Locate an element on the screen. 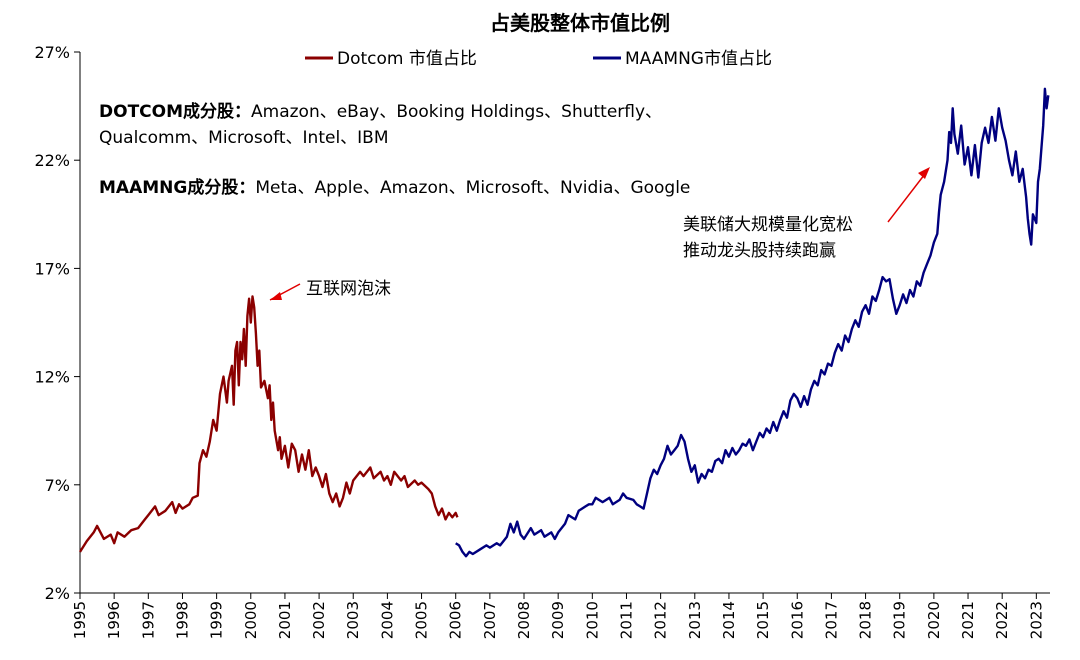  annotation-bubble-text: 互联网泡沫 is located at coordinates (348, 289).